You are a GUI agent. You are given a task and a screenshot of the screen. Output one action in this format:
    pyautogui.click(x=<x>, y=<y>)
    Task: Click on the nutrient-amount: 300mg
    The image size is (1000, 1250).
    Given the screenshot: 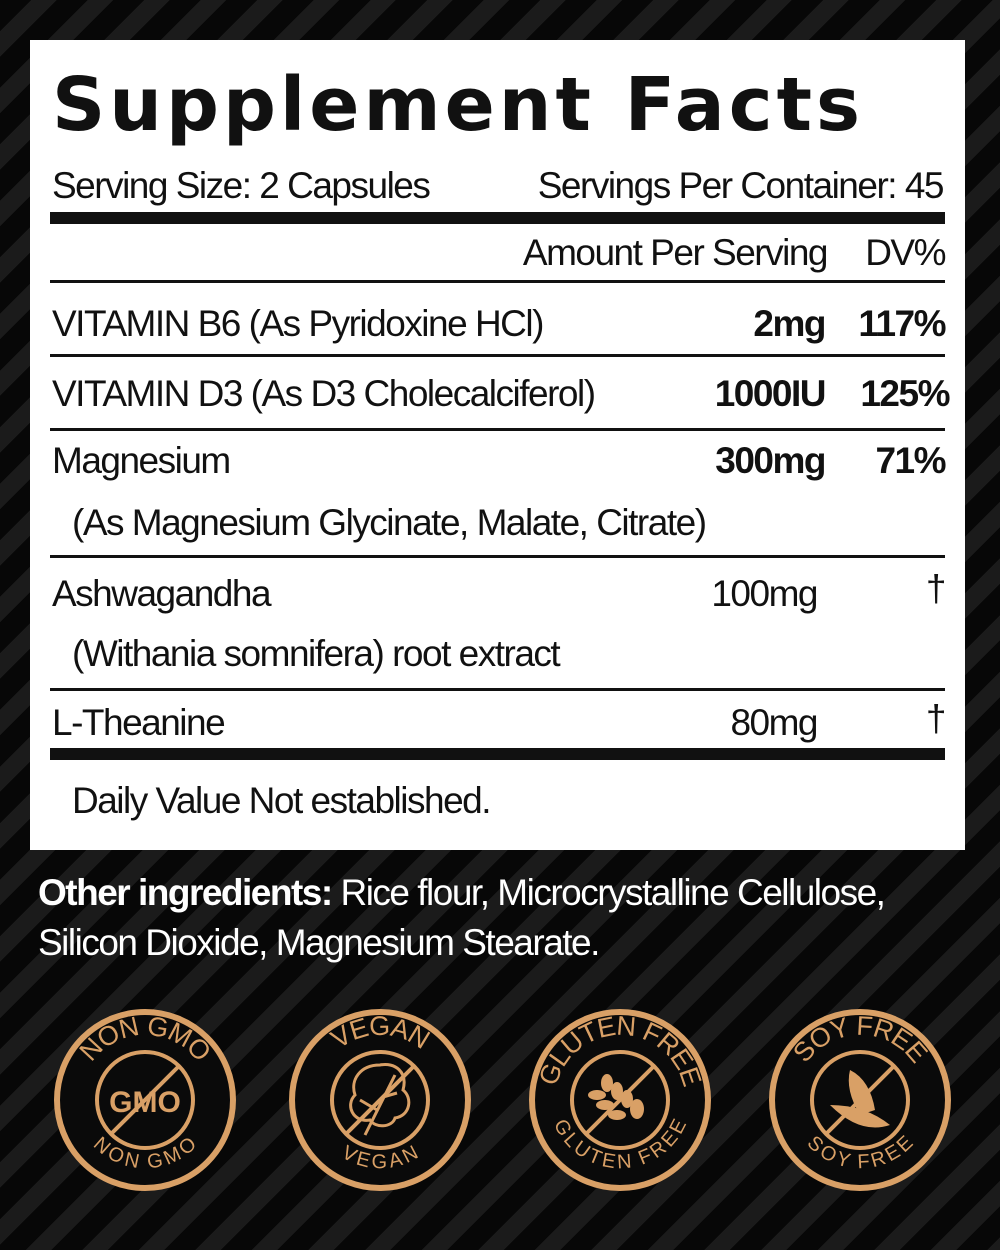 What is the action you would take?
    pyautogui.click(x=770, y=460)
    